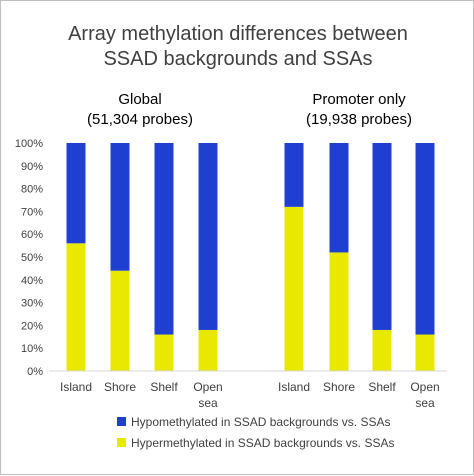 The height and width of the screenshot is (476, 474). Describe the element at coordinates (32, 212) in the screenshot. I see `y-tick-label: 70%` at that location.